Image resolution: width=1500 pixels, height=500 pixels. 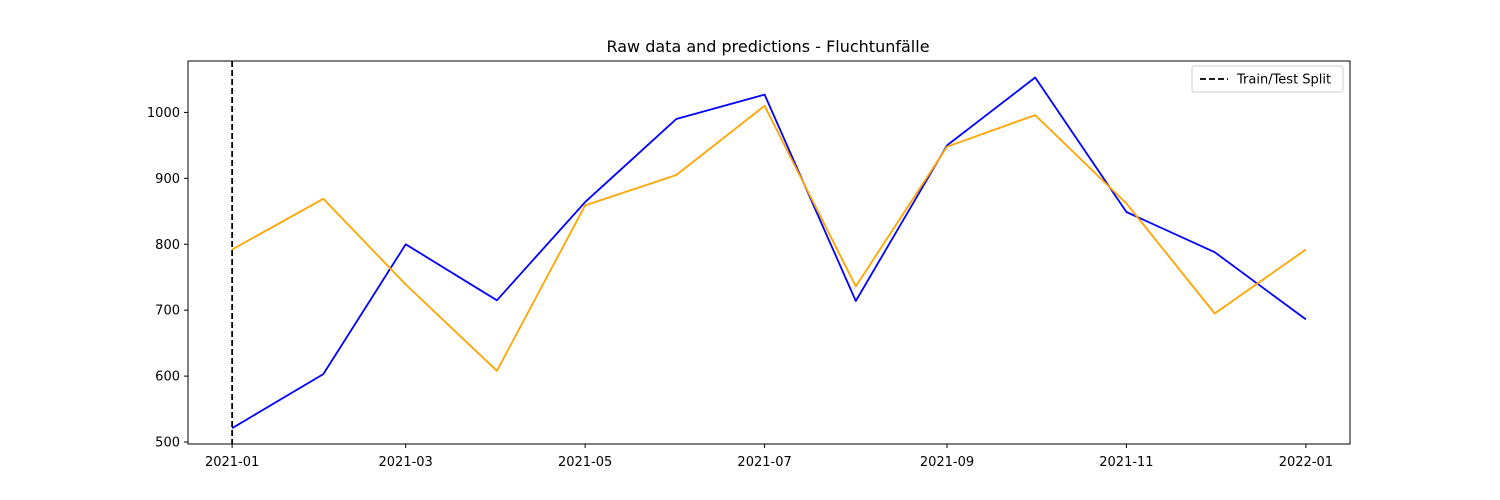 I want to click on legend-box, so click(x=1267, y=79).